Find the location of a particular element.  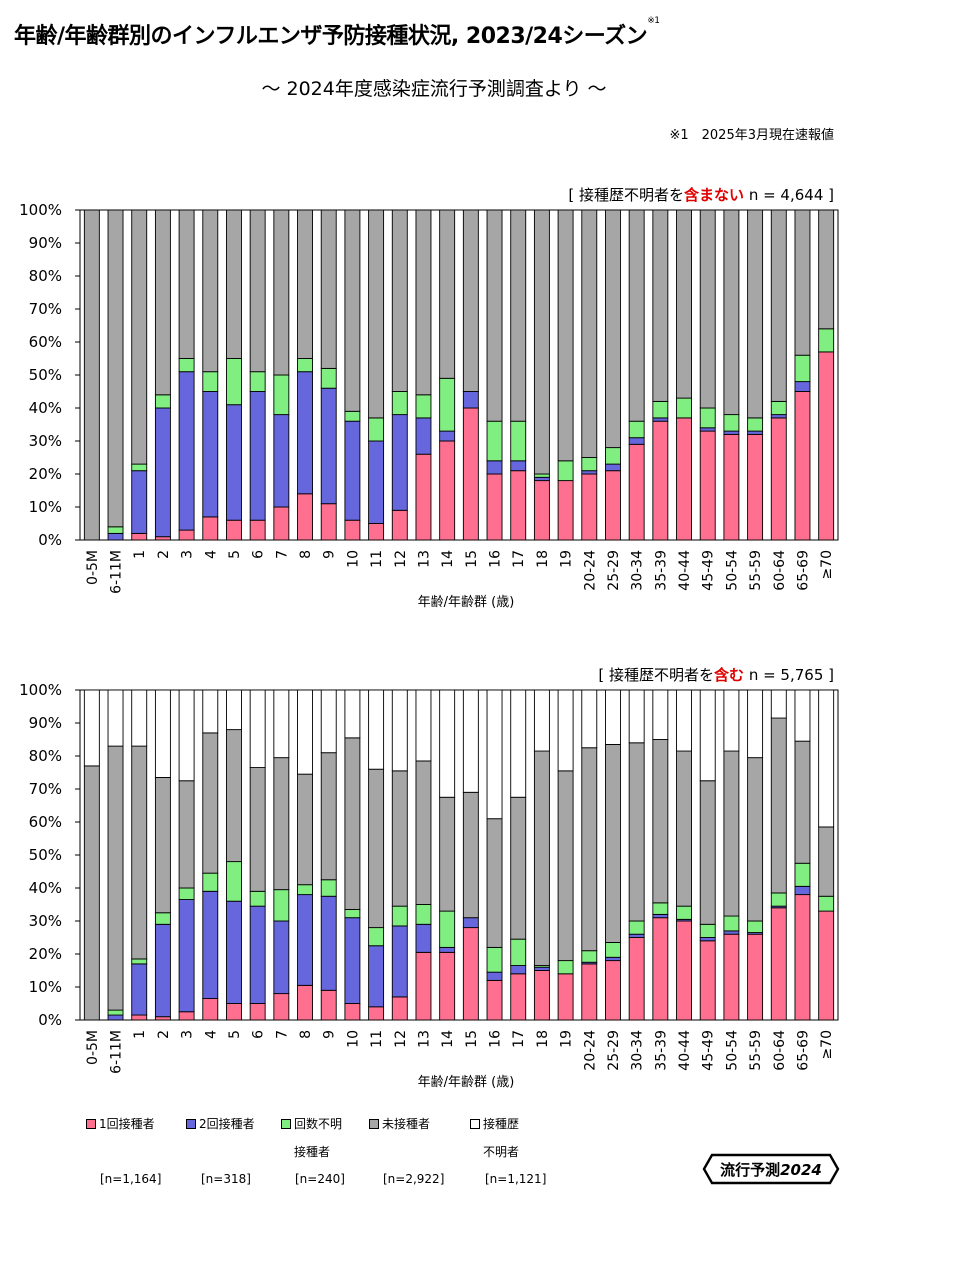

x-tick-label: 11 is located at coordinates (377, 559).